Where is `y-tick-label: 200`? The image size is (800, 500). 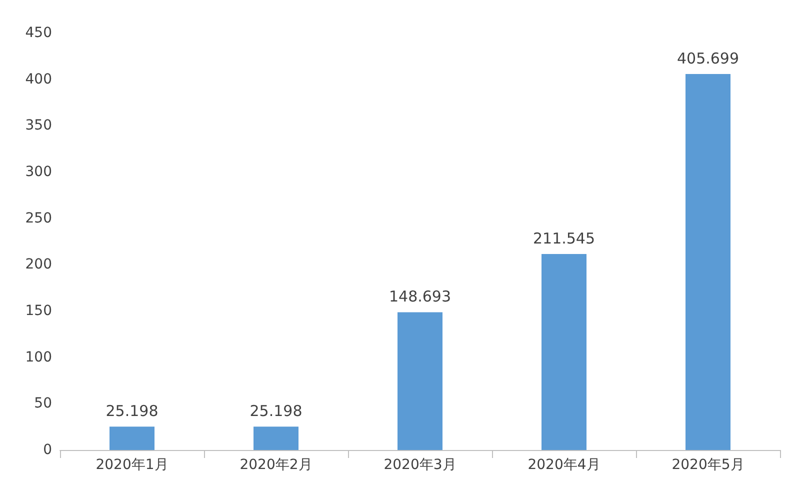 y-tick-label: 200 is located at coordinates (38, 264).